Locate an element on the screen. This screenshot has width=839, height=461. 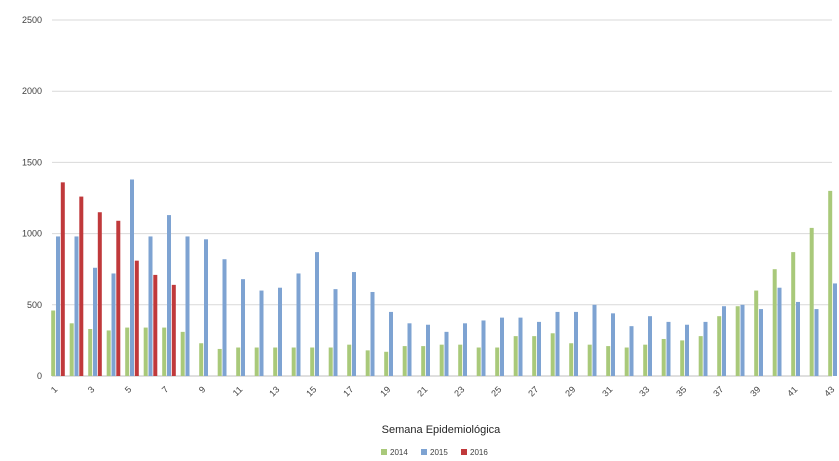
y-tick-label: 0 is located at coordinates (39, 376).